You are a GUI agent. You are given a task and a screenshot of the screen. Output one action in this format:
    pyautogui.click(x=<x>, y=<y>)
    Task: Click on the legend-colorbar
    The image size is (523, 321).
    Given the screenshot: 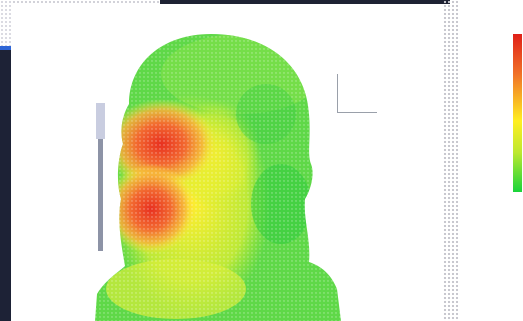 What is the action you would take?
    pyautogui.click(x=517, y=113)
    